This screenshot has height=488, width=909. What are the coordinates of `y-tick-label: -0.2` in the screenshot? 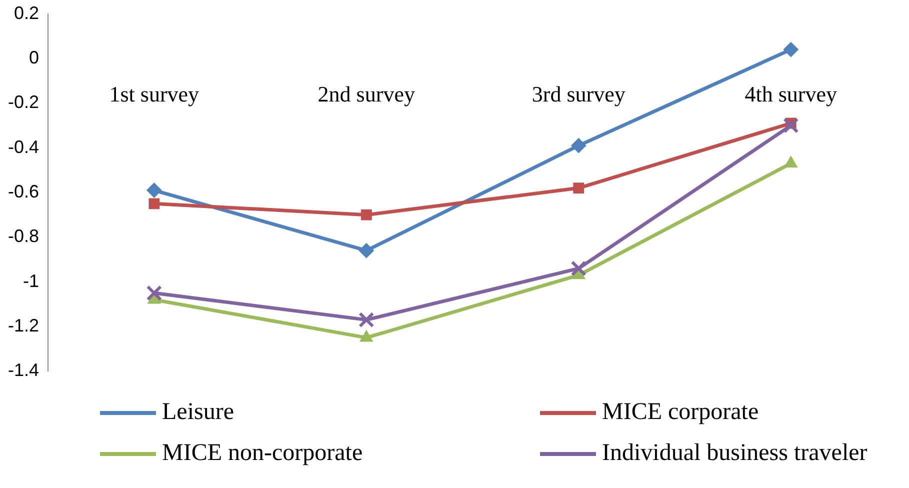 It's located at (24, 102).